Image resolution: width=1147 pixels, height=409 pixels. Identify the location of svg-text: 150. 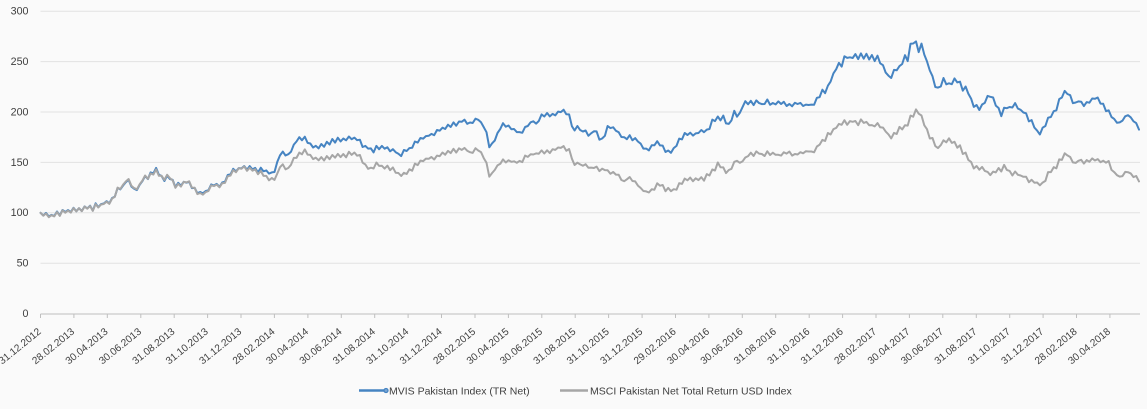
(20, 163).